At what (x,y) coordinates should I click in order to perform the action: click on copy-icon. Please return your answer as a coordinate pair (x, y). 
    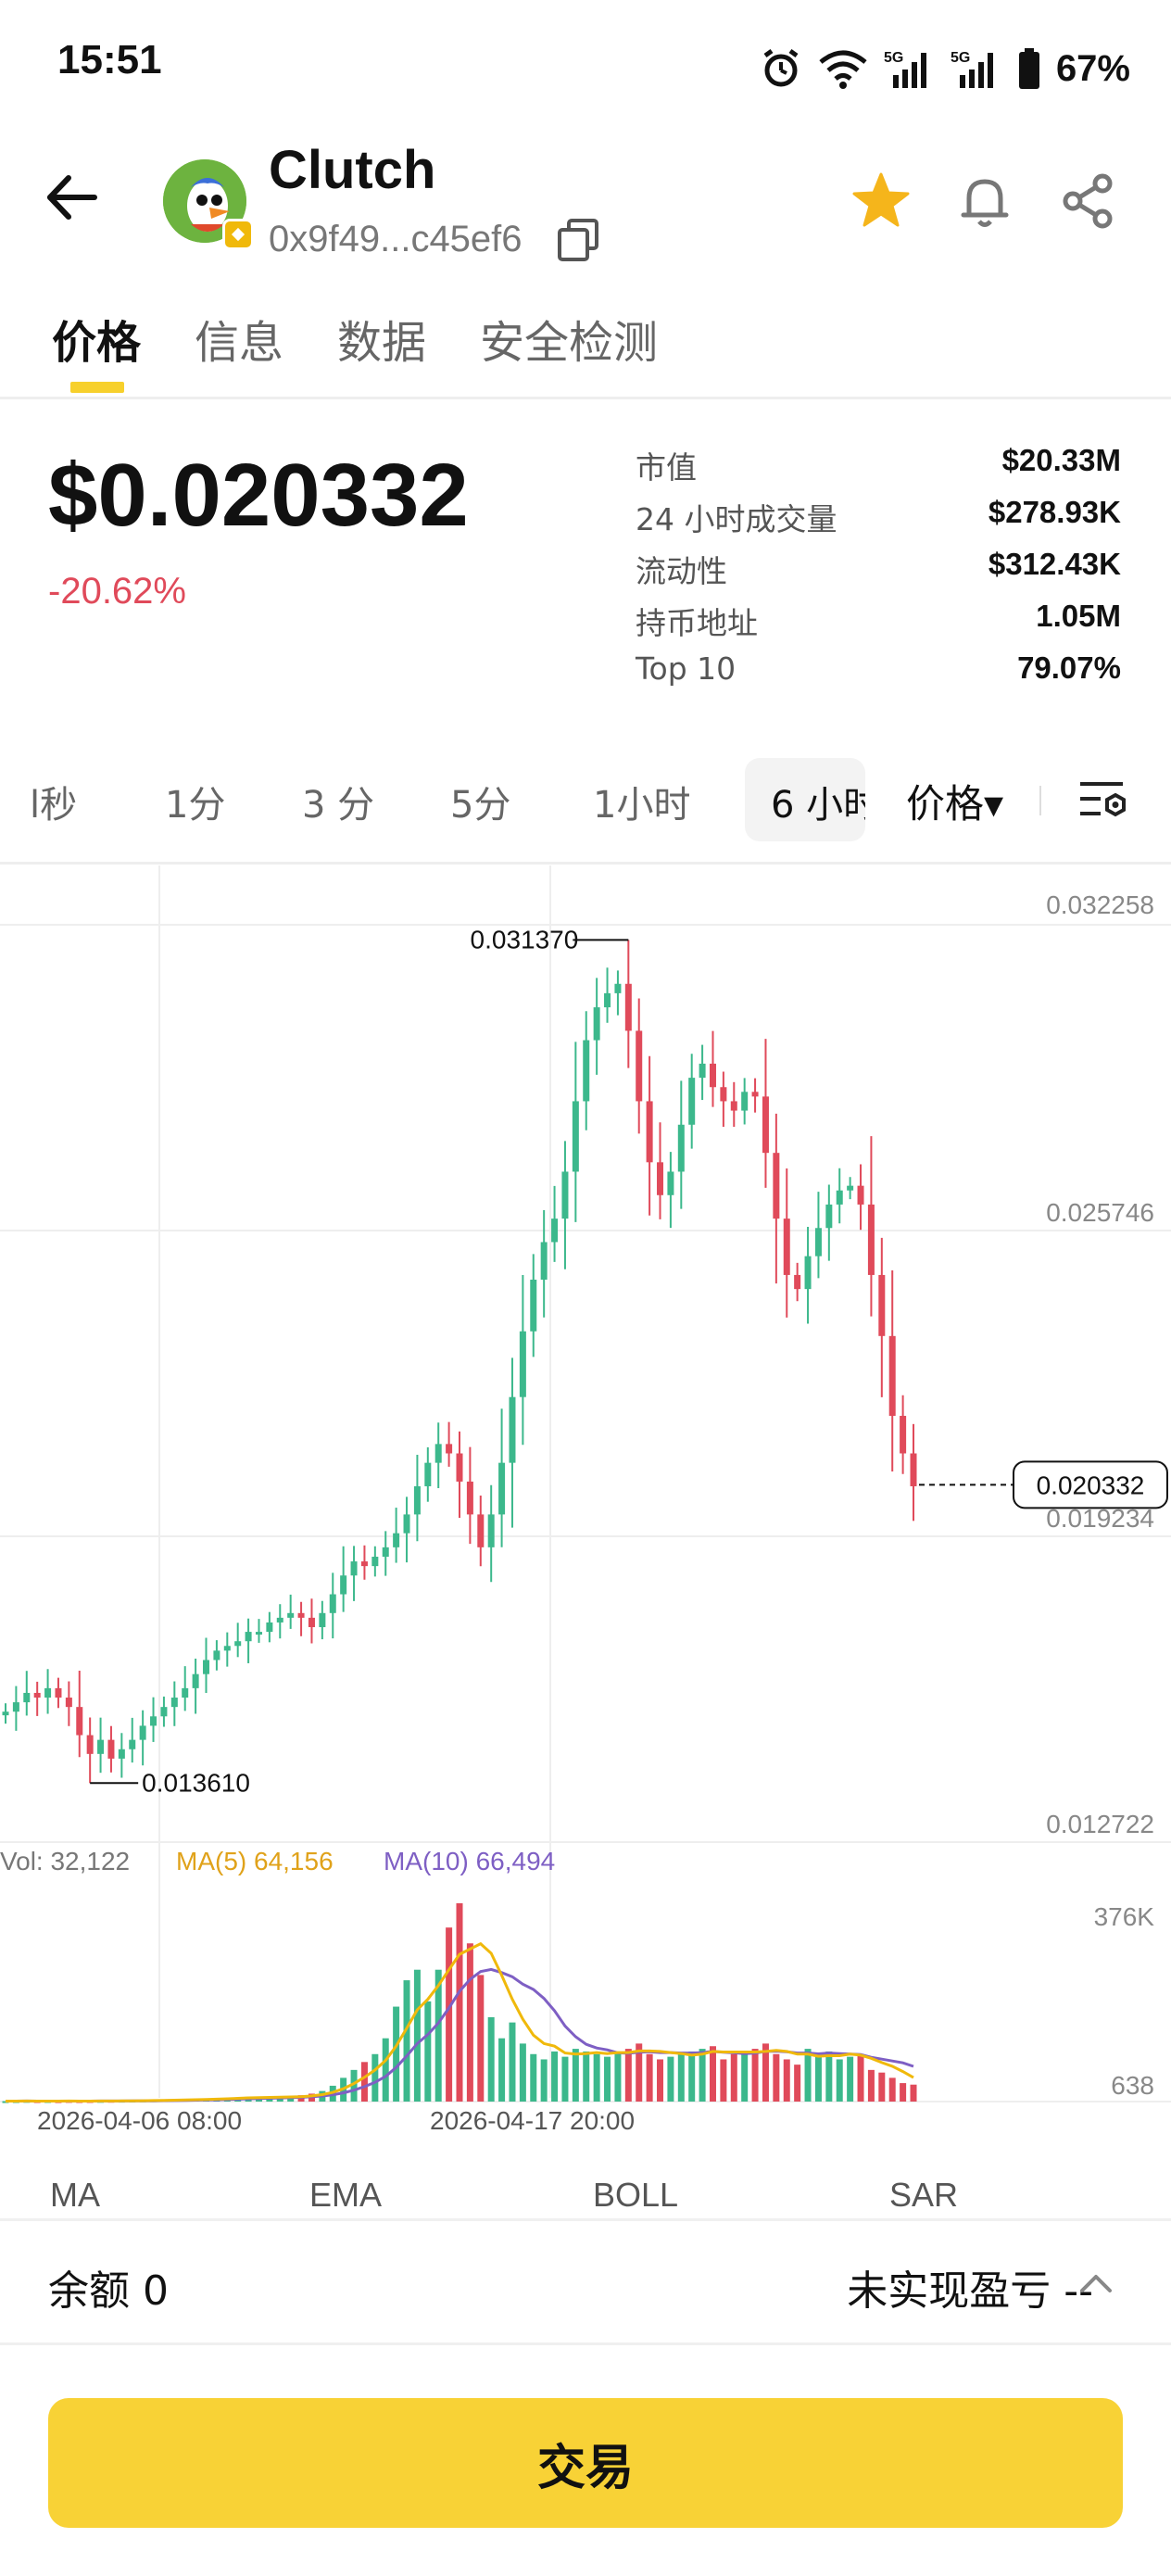
    Looking at the image, I should click on (578, 240).